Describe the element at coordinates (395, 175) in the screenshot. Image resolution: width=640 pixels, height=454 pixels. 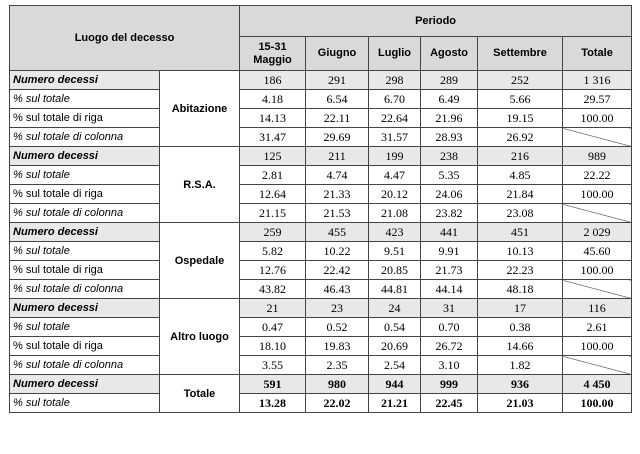
I see `cell-sul-totale: 4.47` at that location.